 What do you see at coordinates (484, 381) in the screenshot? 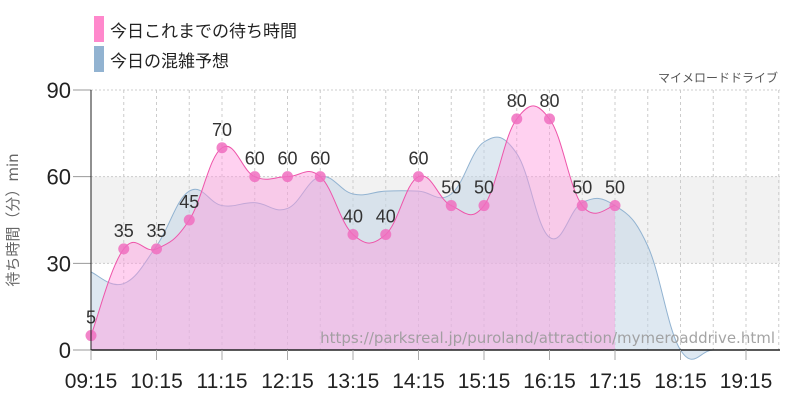
I see `x-tick-label: 15:15` at bounding box center [484, 381].